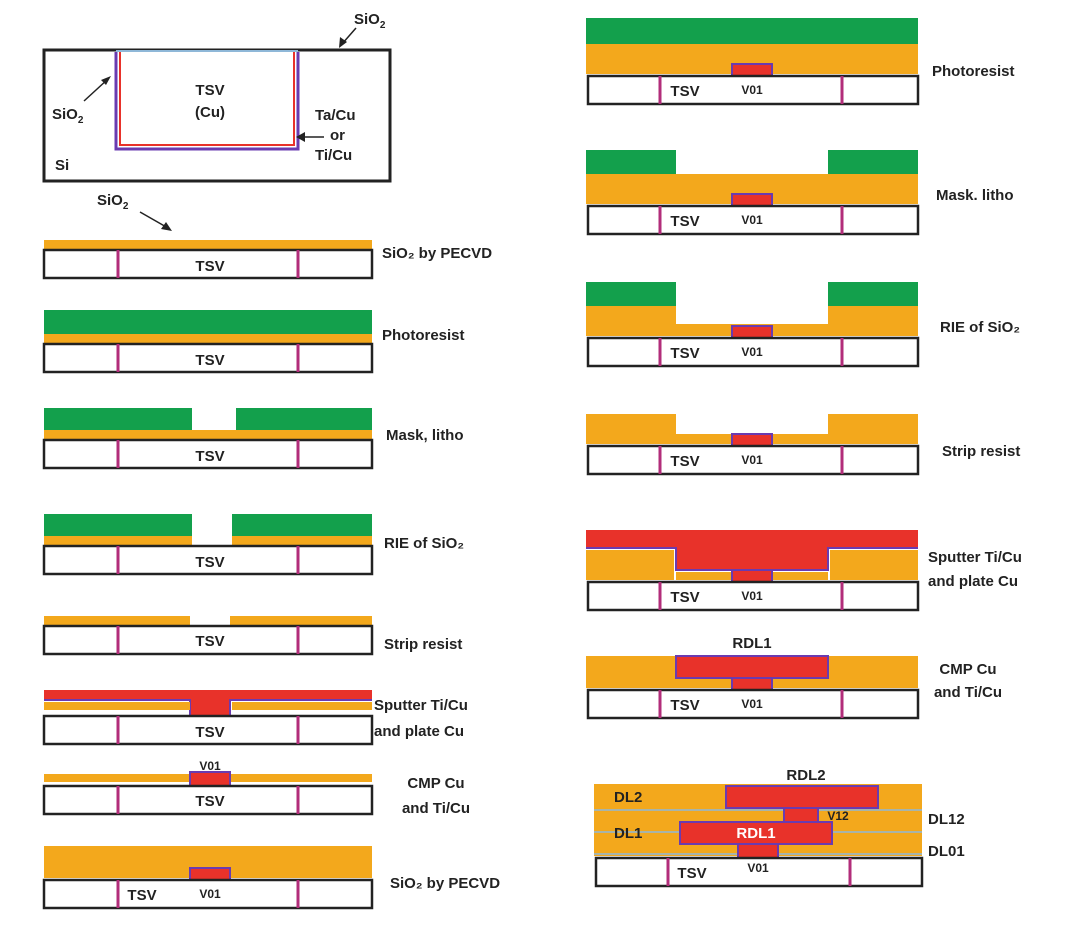 Image resolution: width=1080 pixels, height=925 pixels. Describe the element at coordinates (68, 116) in the screenshot. I see `sio2-left-label: SiO2` at that location.